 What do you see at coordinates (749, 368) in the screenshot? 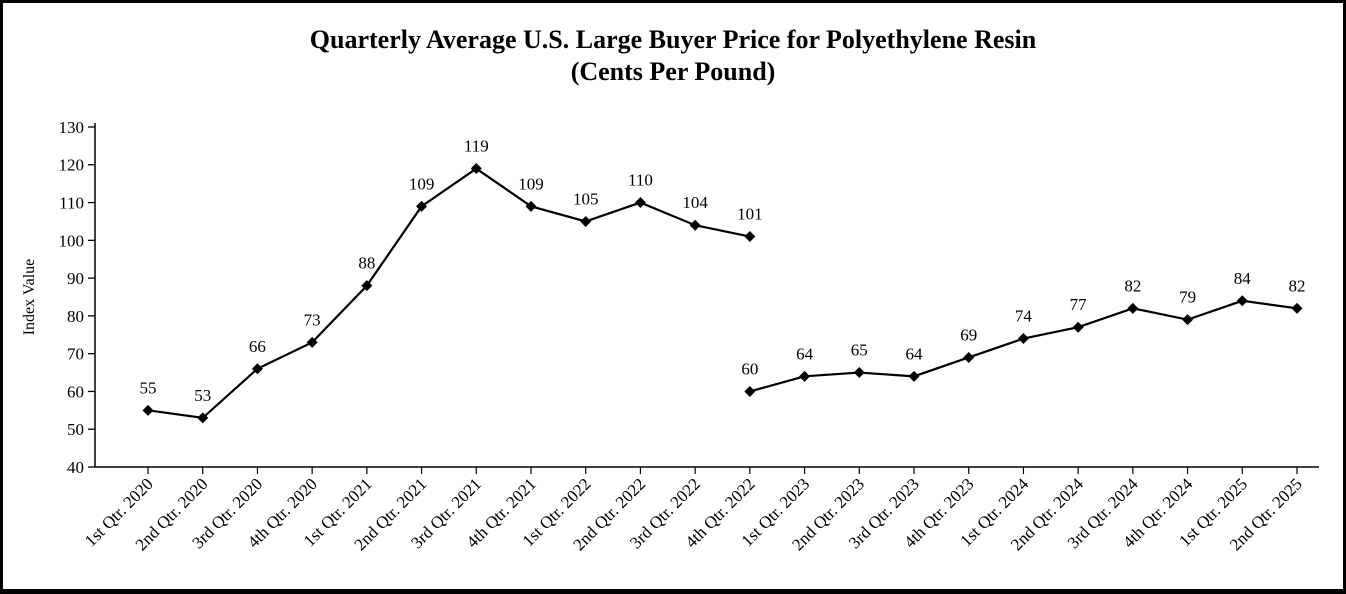
I see `data-point-label: 60` at bounding box center [749, 368].